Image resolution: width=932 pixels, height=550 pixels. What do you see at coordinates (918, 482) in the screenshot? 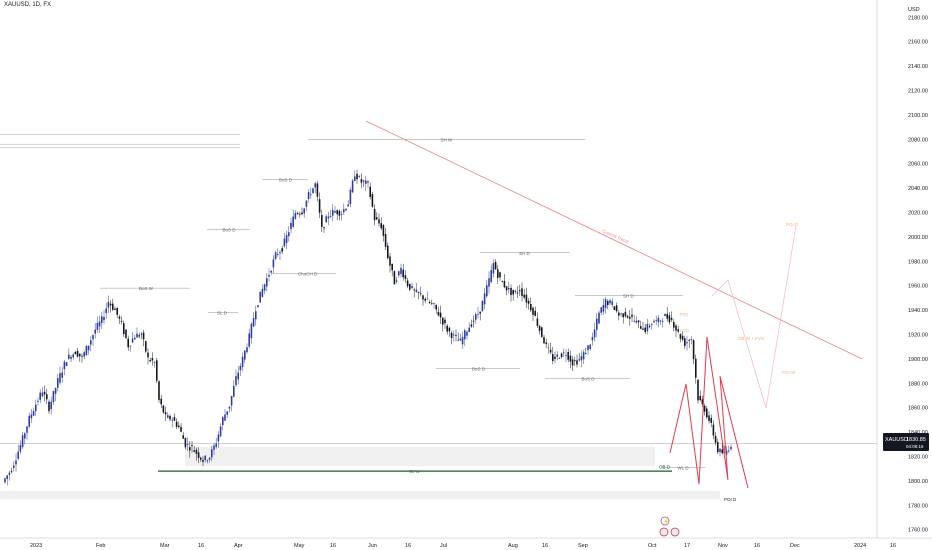
I see `y-tick-label: 1800.00` at bounding box center [918, 482].